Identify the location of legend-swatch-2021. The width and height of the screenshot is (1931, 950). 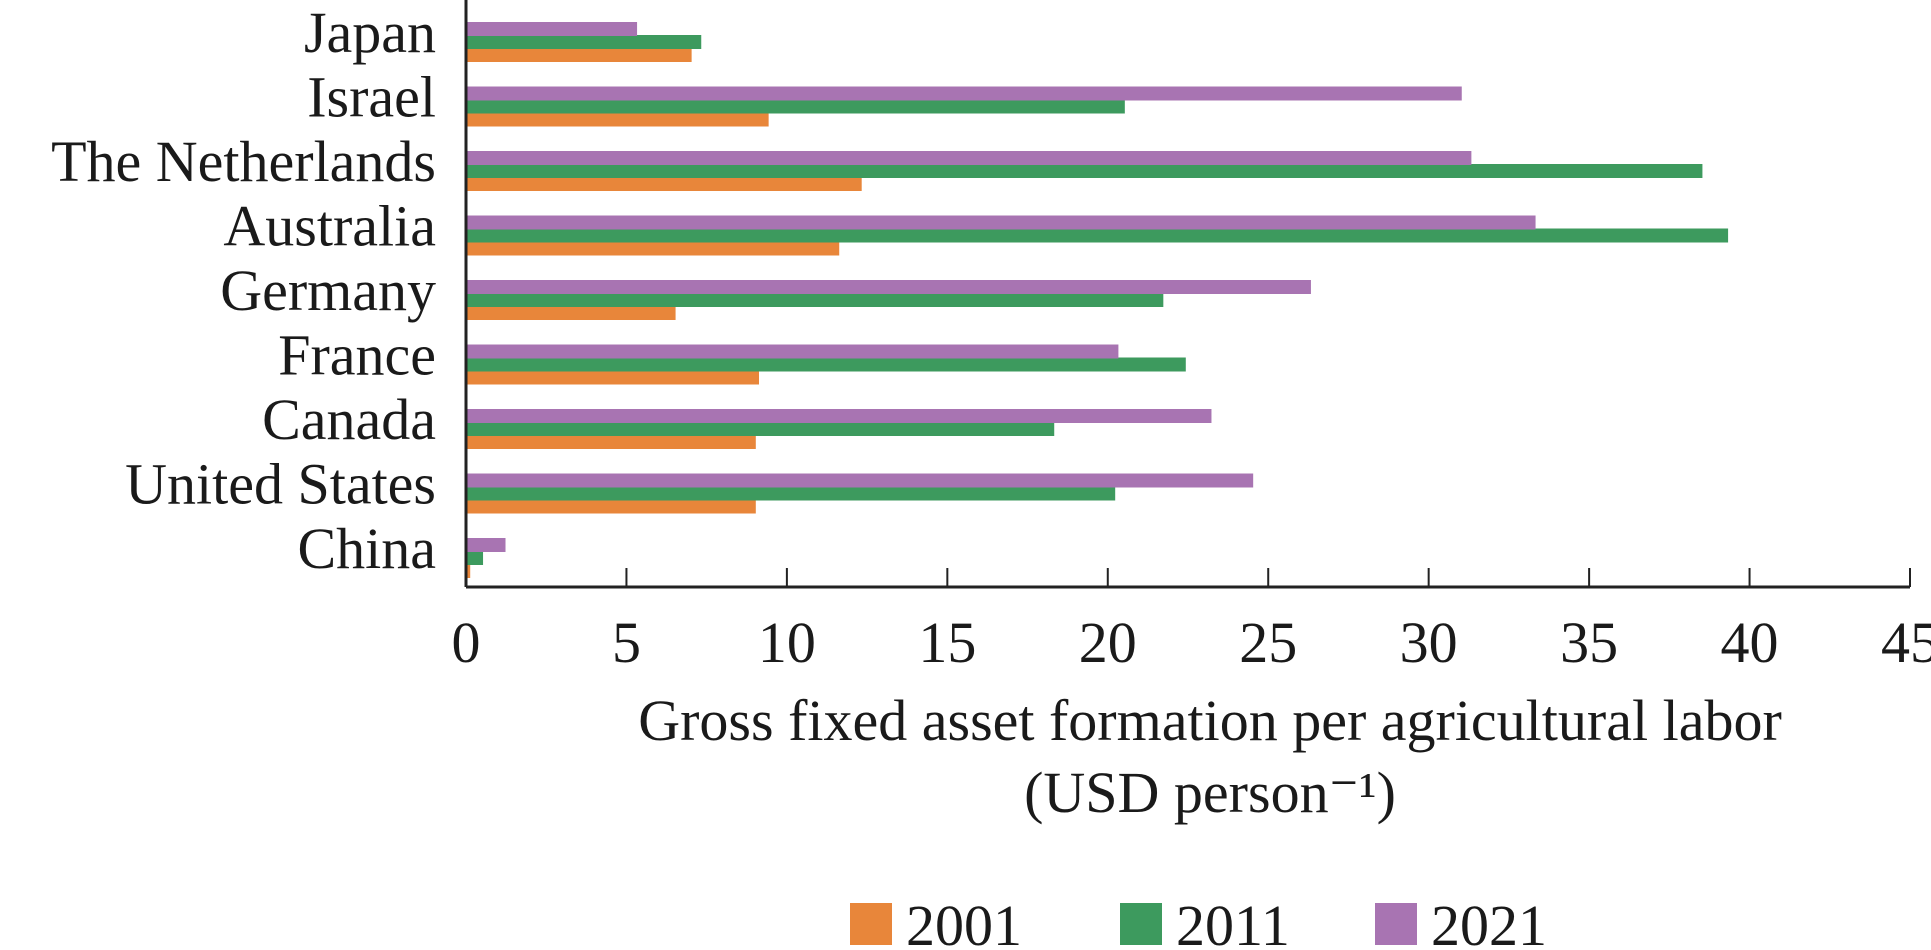
(1396, 924).